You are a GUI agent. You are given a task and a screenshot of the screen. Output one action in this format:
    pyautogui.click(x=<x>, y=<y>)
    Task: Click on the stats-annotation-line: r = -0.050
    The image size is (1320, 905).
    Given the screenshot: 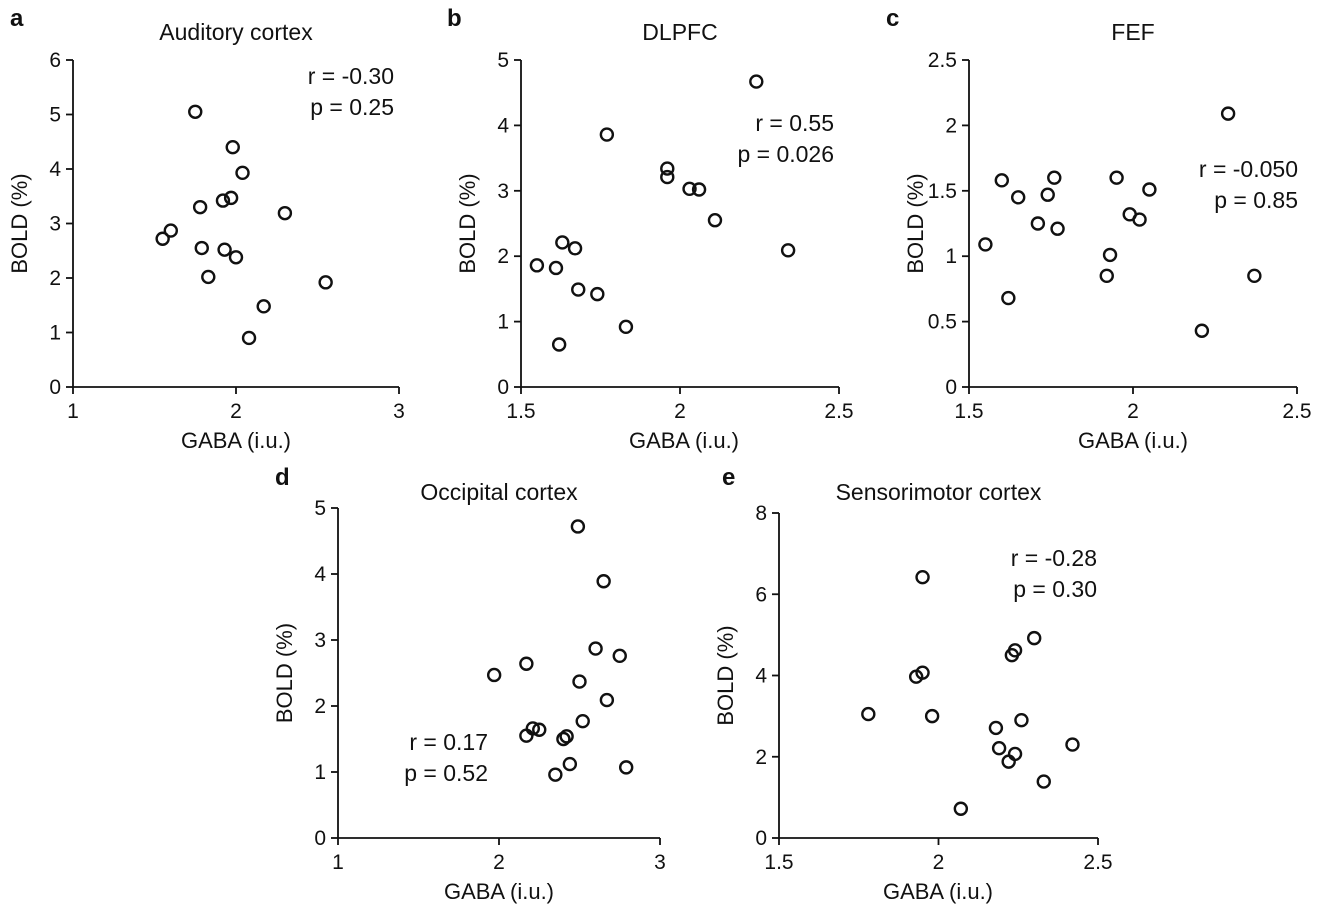 What is the action you would take?
    pyautogui.click(x=1248, y=169)
    